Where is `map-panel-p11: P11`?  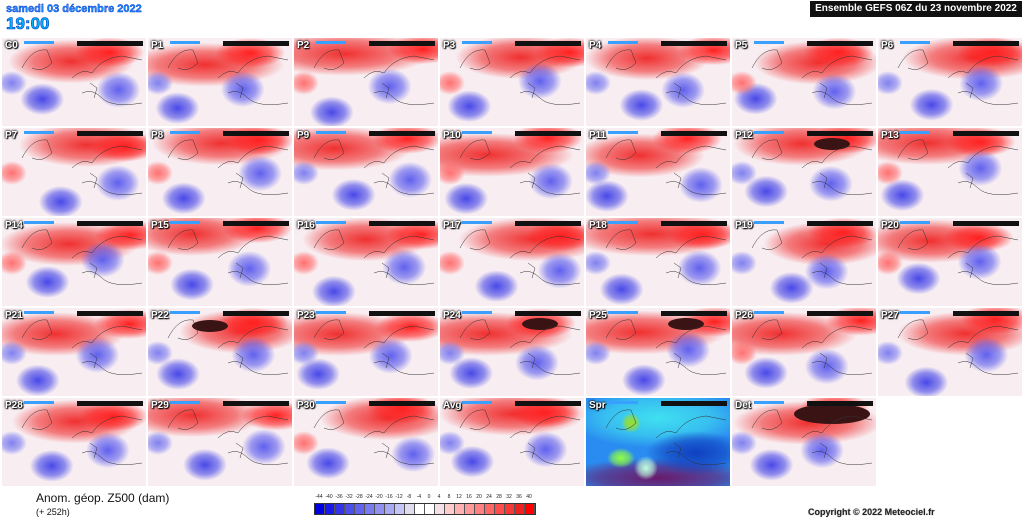
map-panel-p11: P11 is located at coordinates (658, 172).